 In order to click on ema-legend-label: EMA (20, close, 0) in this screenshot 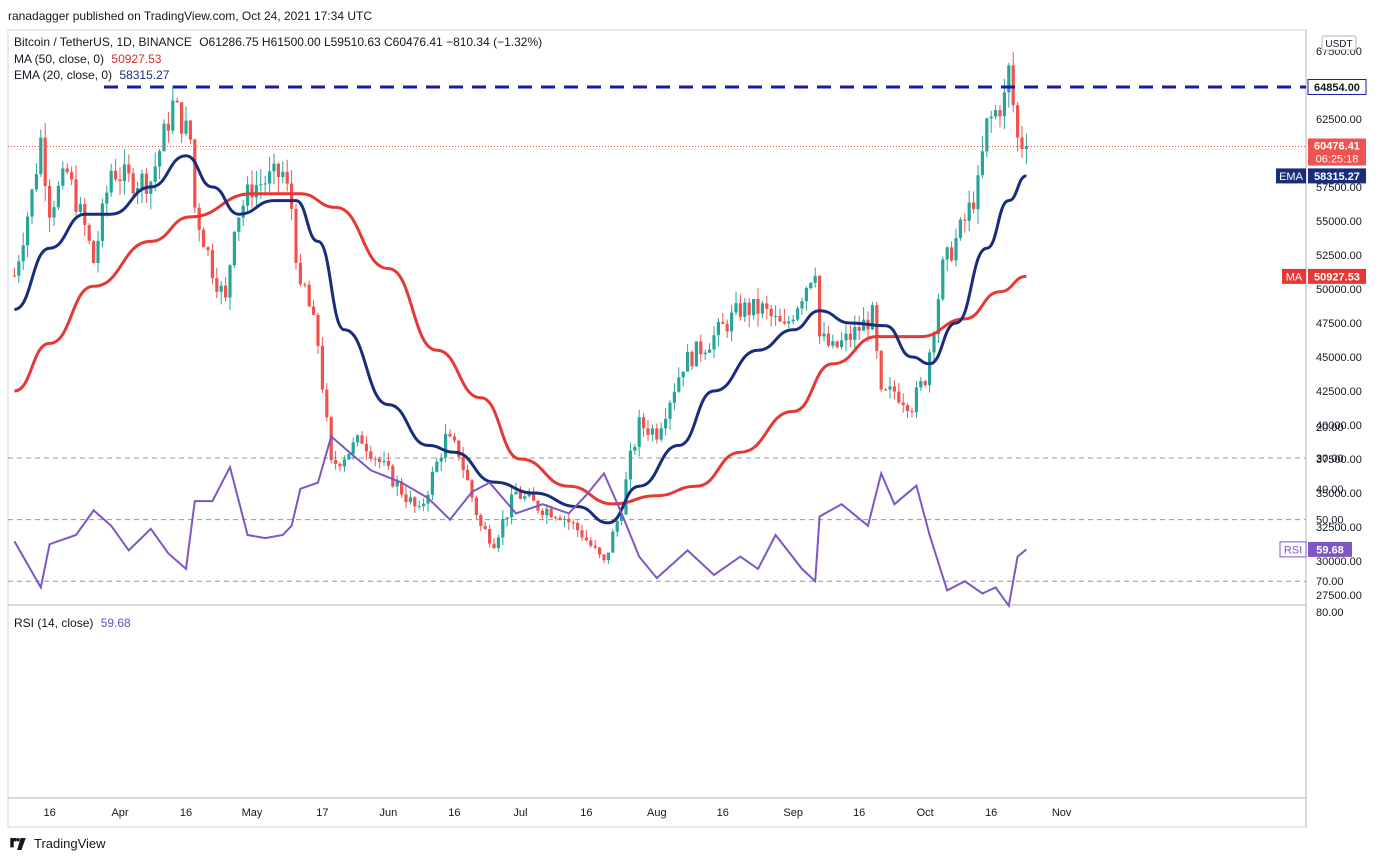, I will do `click(63, 75)`.